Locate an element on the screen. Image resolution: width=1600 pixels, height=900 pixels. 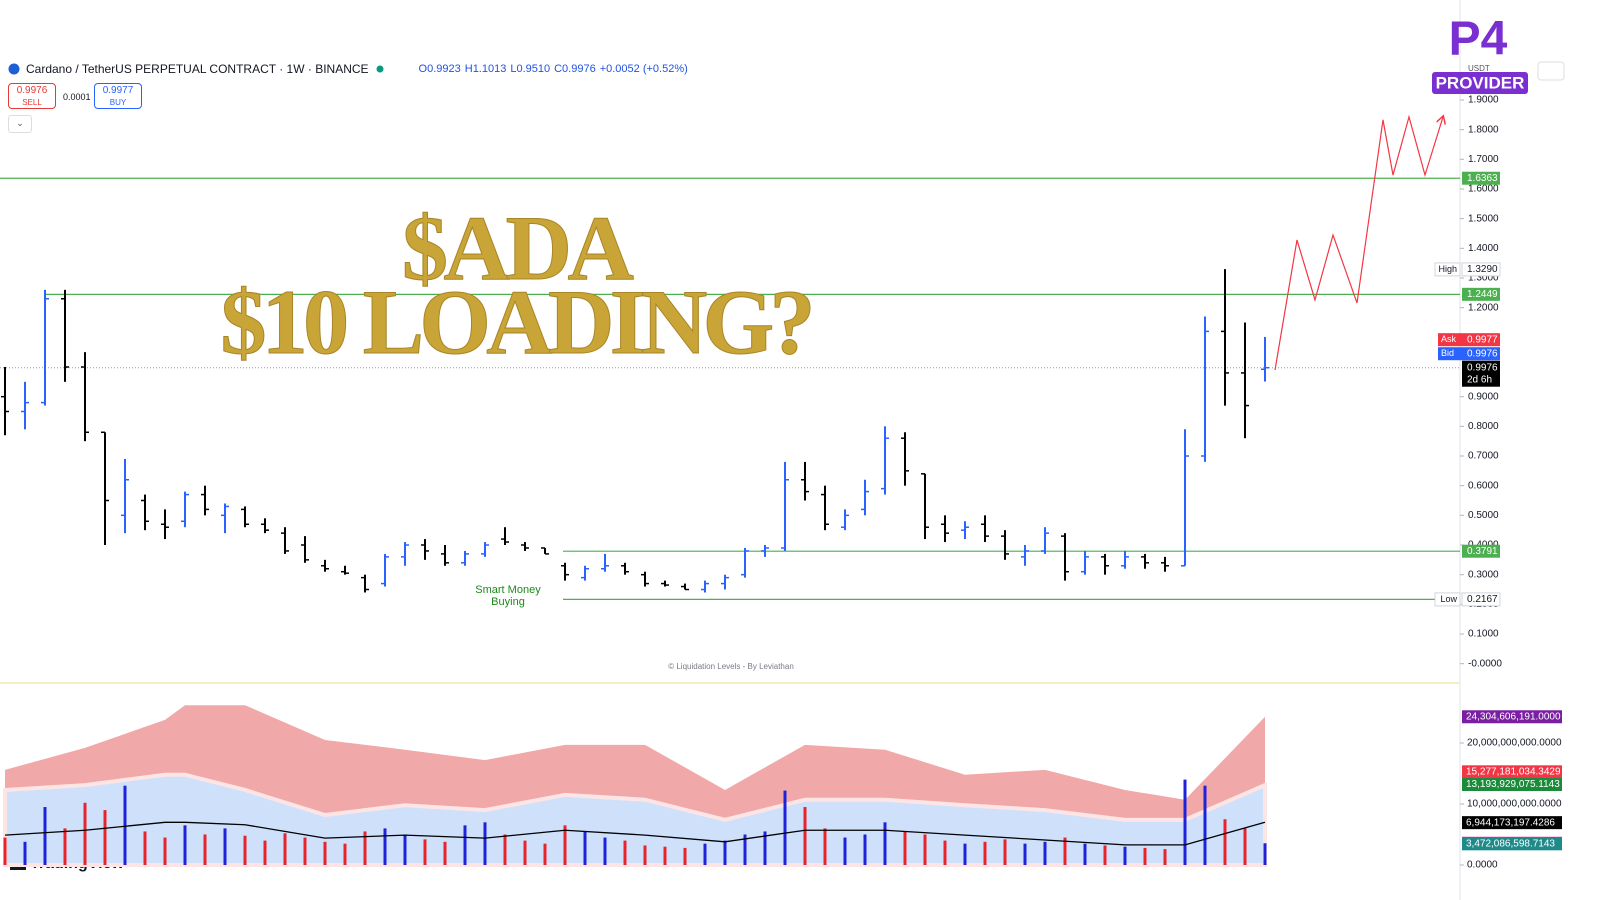
bid-tag is located at coordinates (1469, 354).